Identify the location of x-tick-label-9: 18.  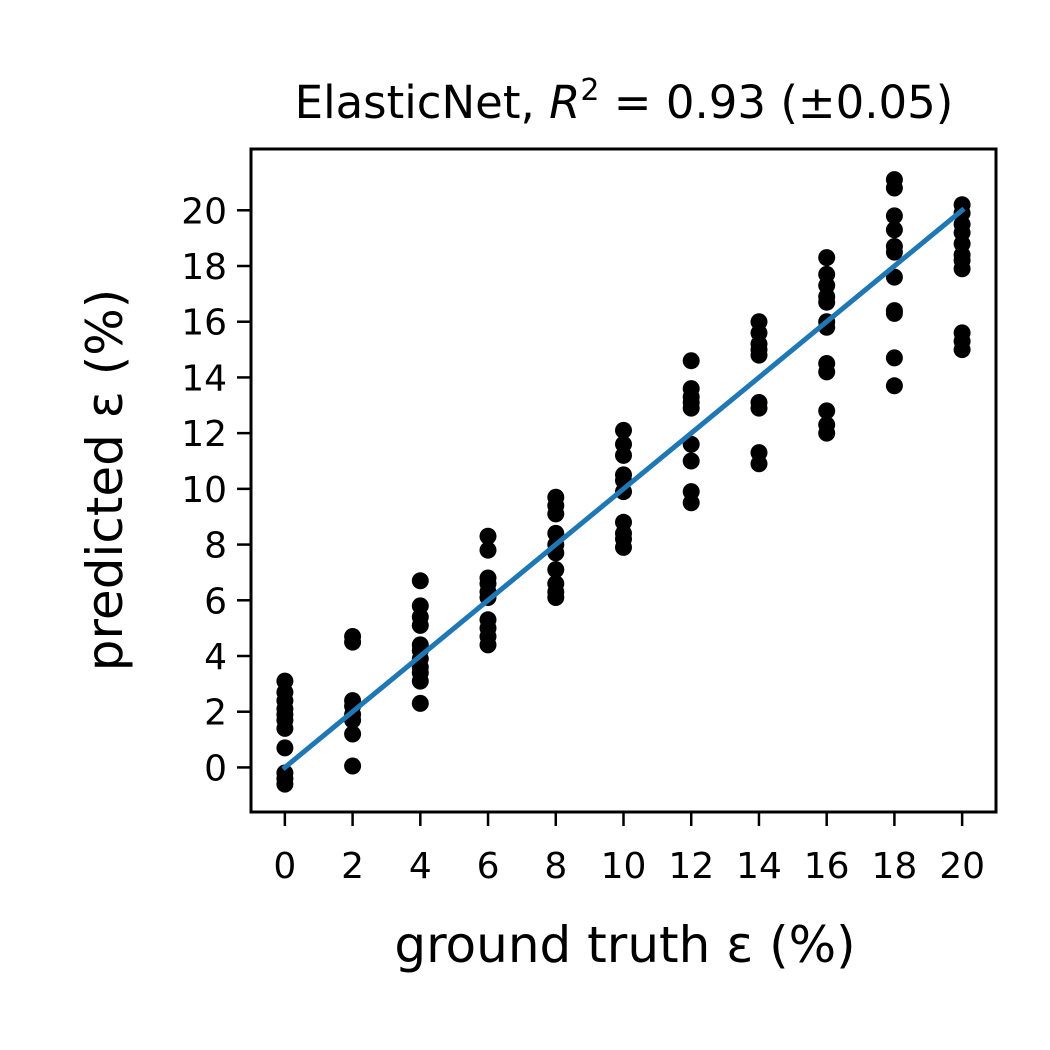
(895, 866).